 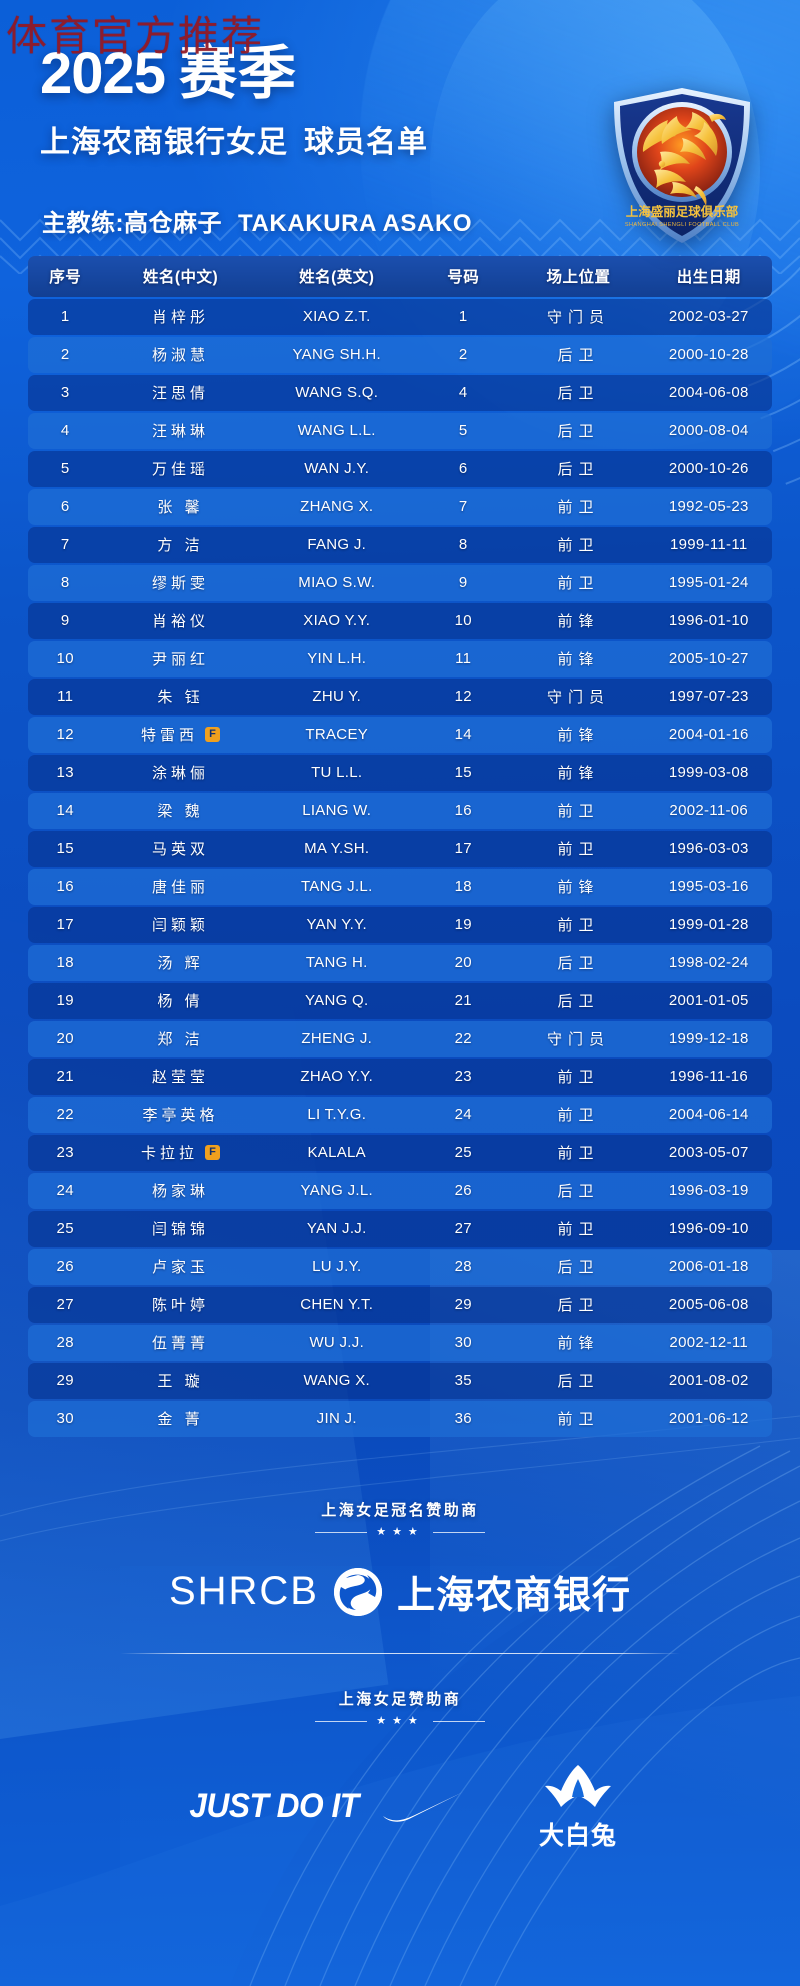 What do you see at coordinates (400, 1532) in the screenshot?
I see `three-stars: ★★★` at bounding box center [400, 1532].